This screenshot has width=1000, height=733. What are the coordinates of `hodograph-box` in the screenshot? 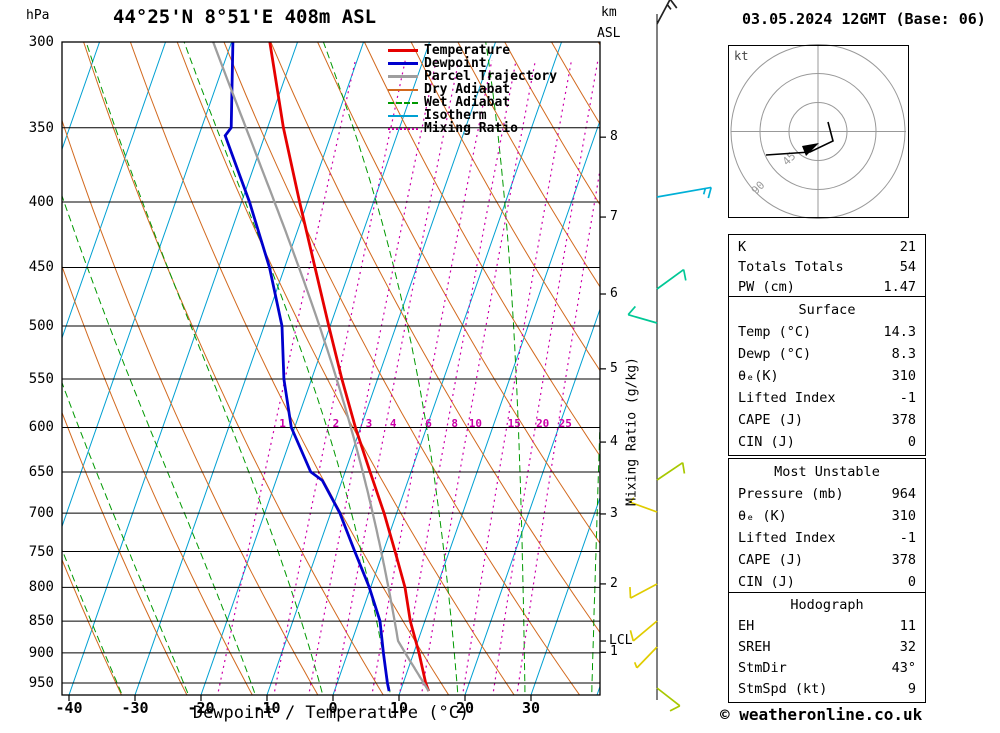 It's located at (818, 131).